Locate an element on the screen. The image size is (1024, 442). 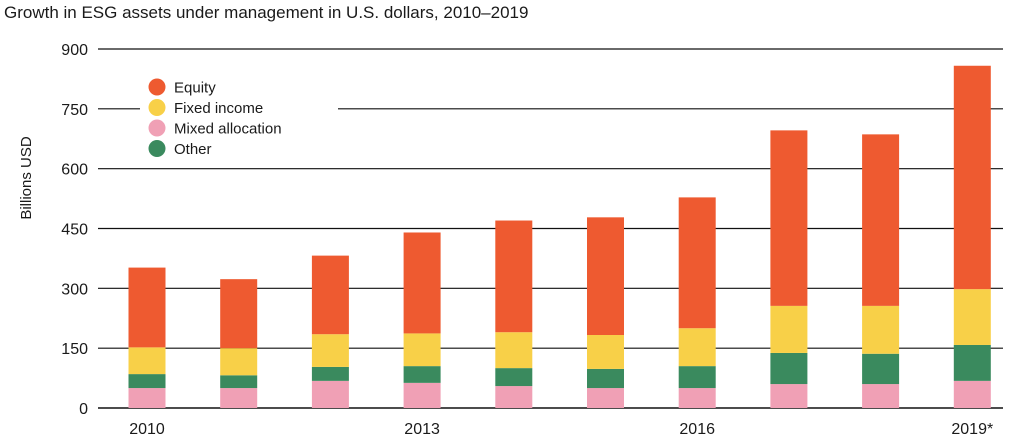
y-tick-label: 0 is located at coordinates (83, 409).